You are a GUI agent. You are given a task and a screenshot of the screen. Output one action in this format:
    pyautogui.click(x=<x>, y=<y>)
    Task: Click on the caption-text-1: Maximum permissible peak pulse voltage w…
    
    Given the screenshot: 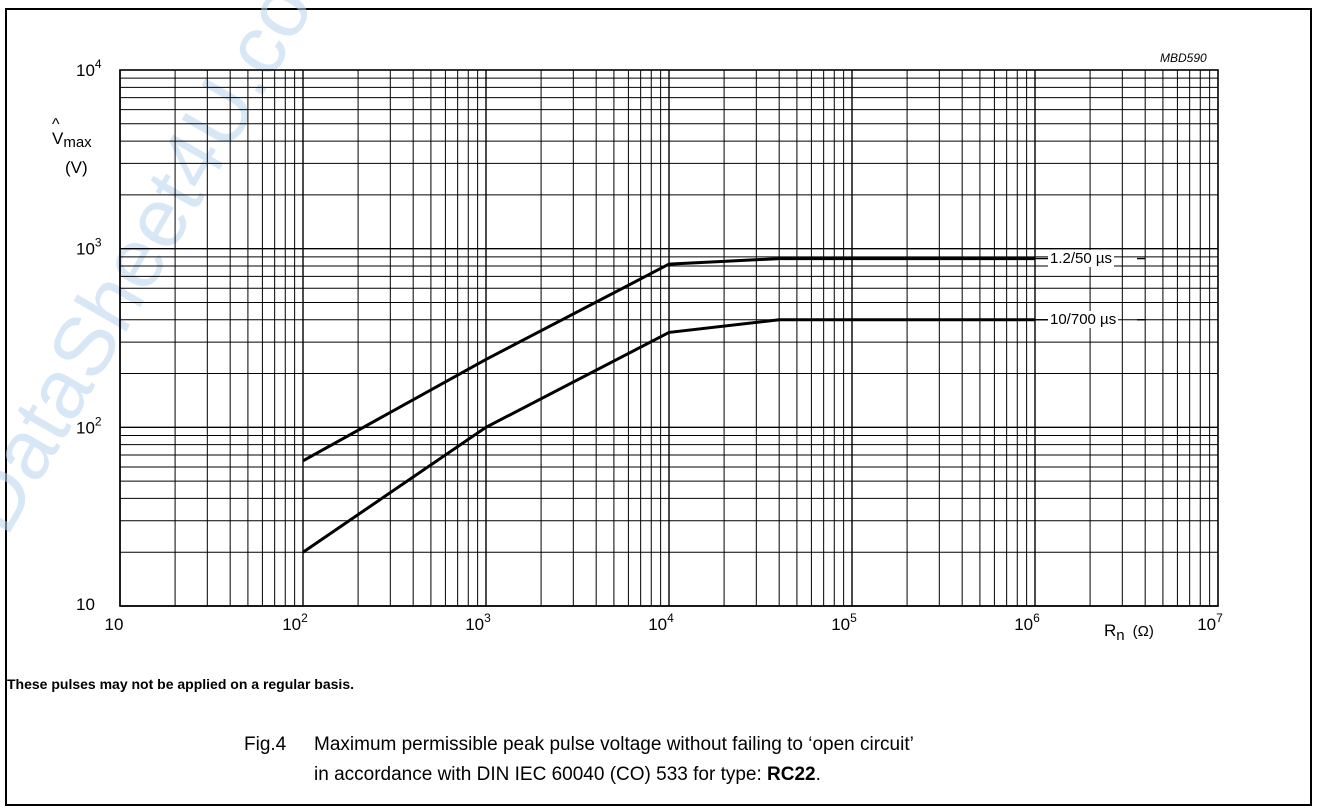 What is the action you would take?
    pyautogui.click(x=614, y=744)
    